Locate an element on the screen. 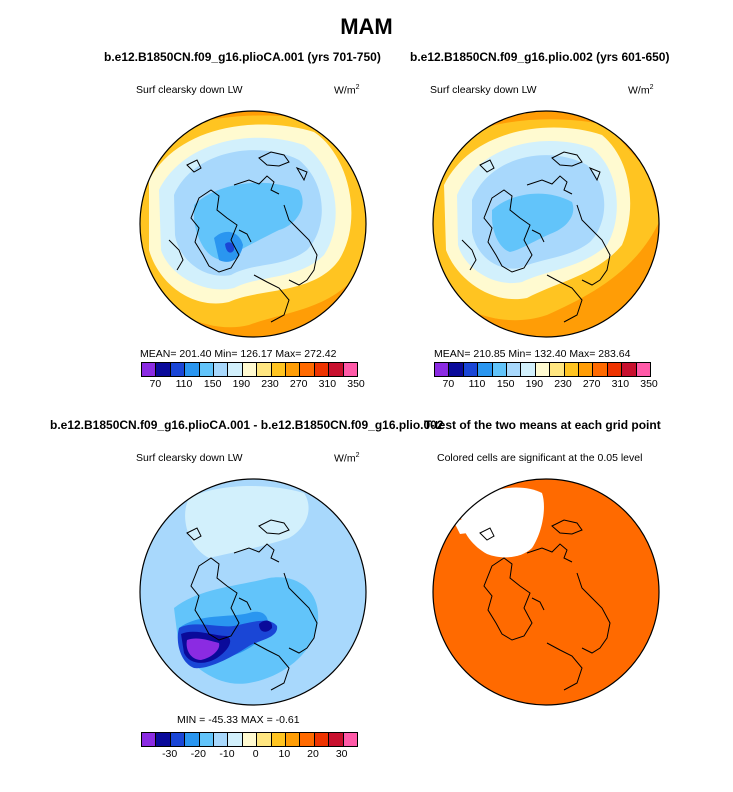 The height and width of the screenshot is (792, 733). panel3-stats: MIN = -45.33 MAX = -0.61 is located at coordinates (238, 720).